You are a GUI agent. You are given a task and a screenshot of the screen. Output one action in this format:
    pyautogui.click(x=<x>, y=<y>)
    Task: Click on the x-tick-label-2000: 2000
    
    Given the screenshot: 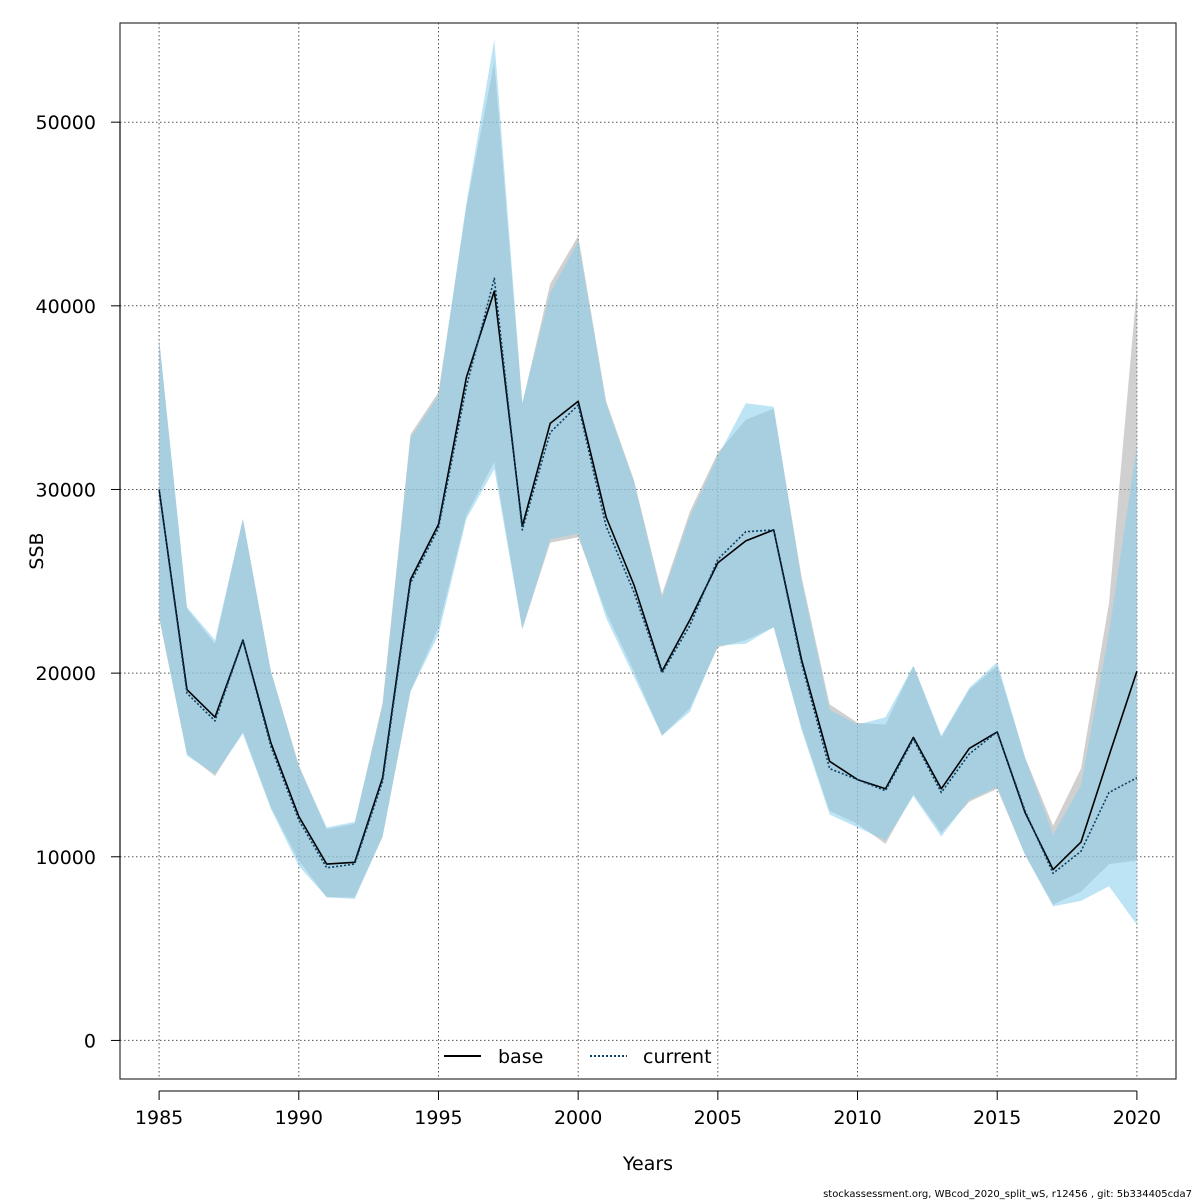 What is the action you would take?
    pyautogui.click(x=578, y=1118)
    